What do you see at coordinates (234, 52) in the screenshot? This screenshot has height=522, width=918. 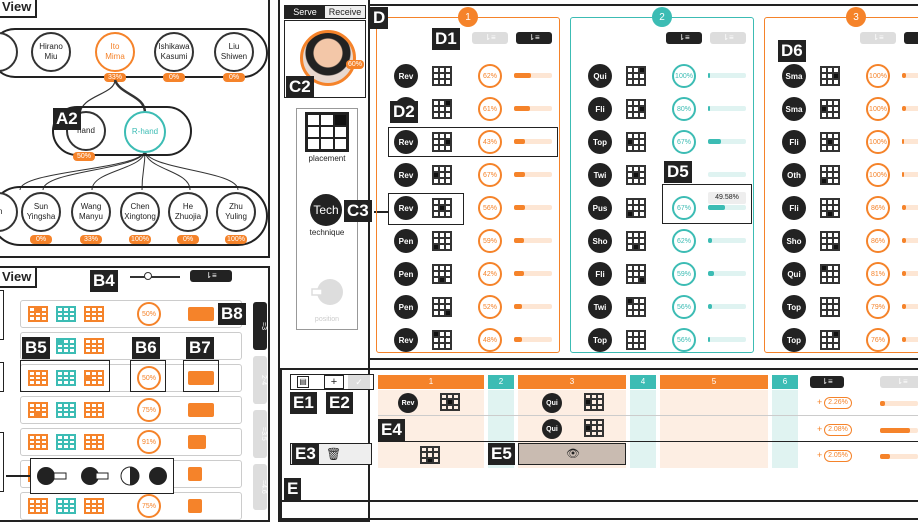 I see `player-node-liu: Liu Shiwen` at bounding box center [234, 52].